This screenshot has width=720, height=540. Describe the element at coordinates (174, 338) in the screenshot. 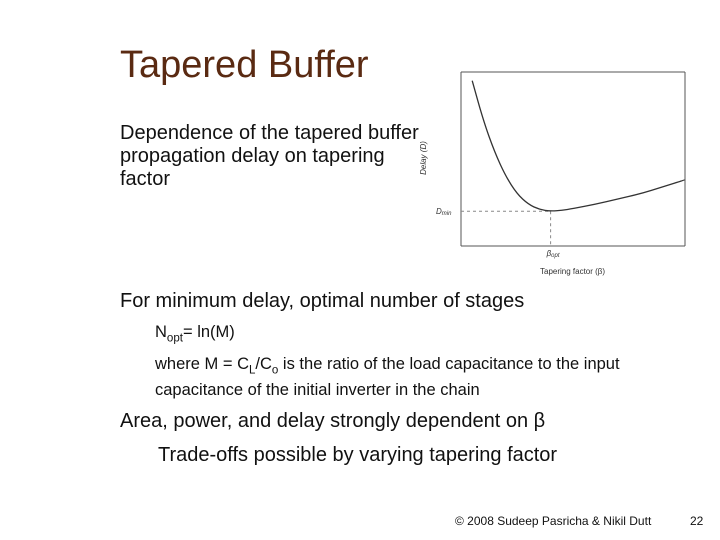

I see `nopt-subscript: opt` at that location.